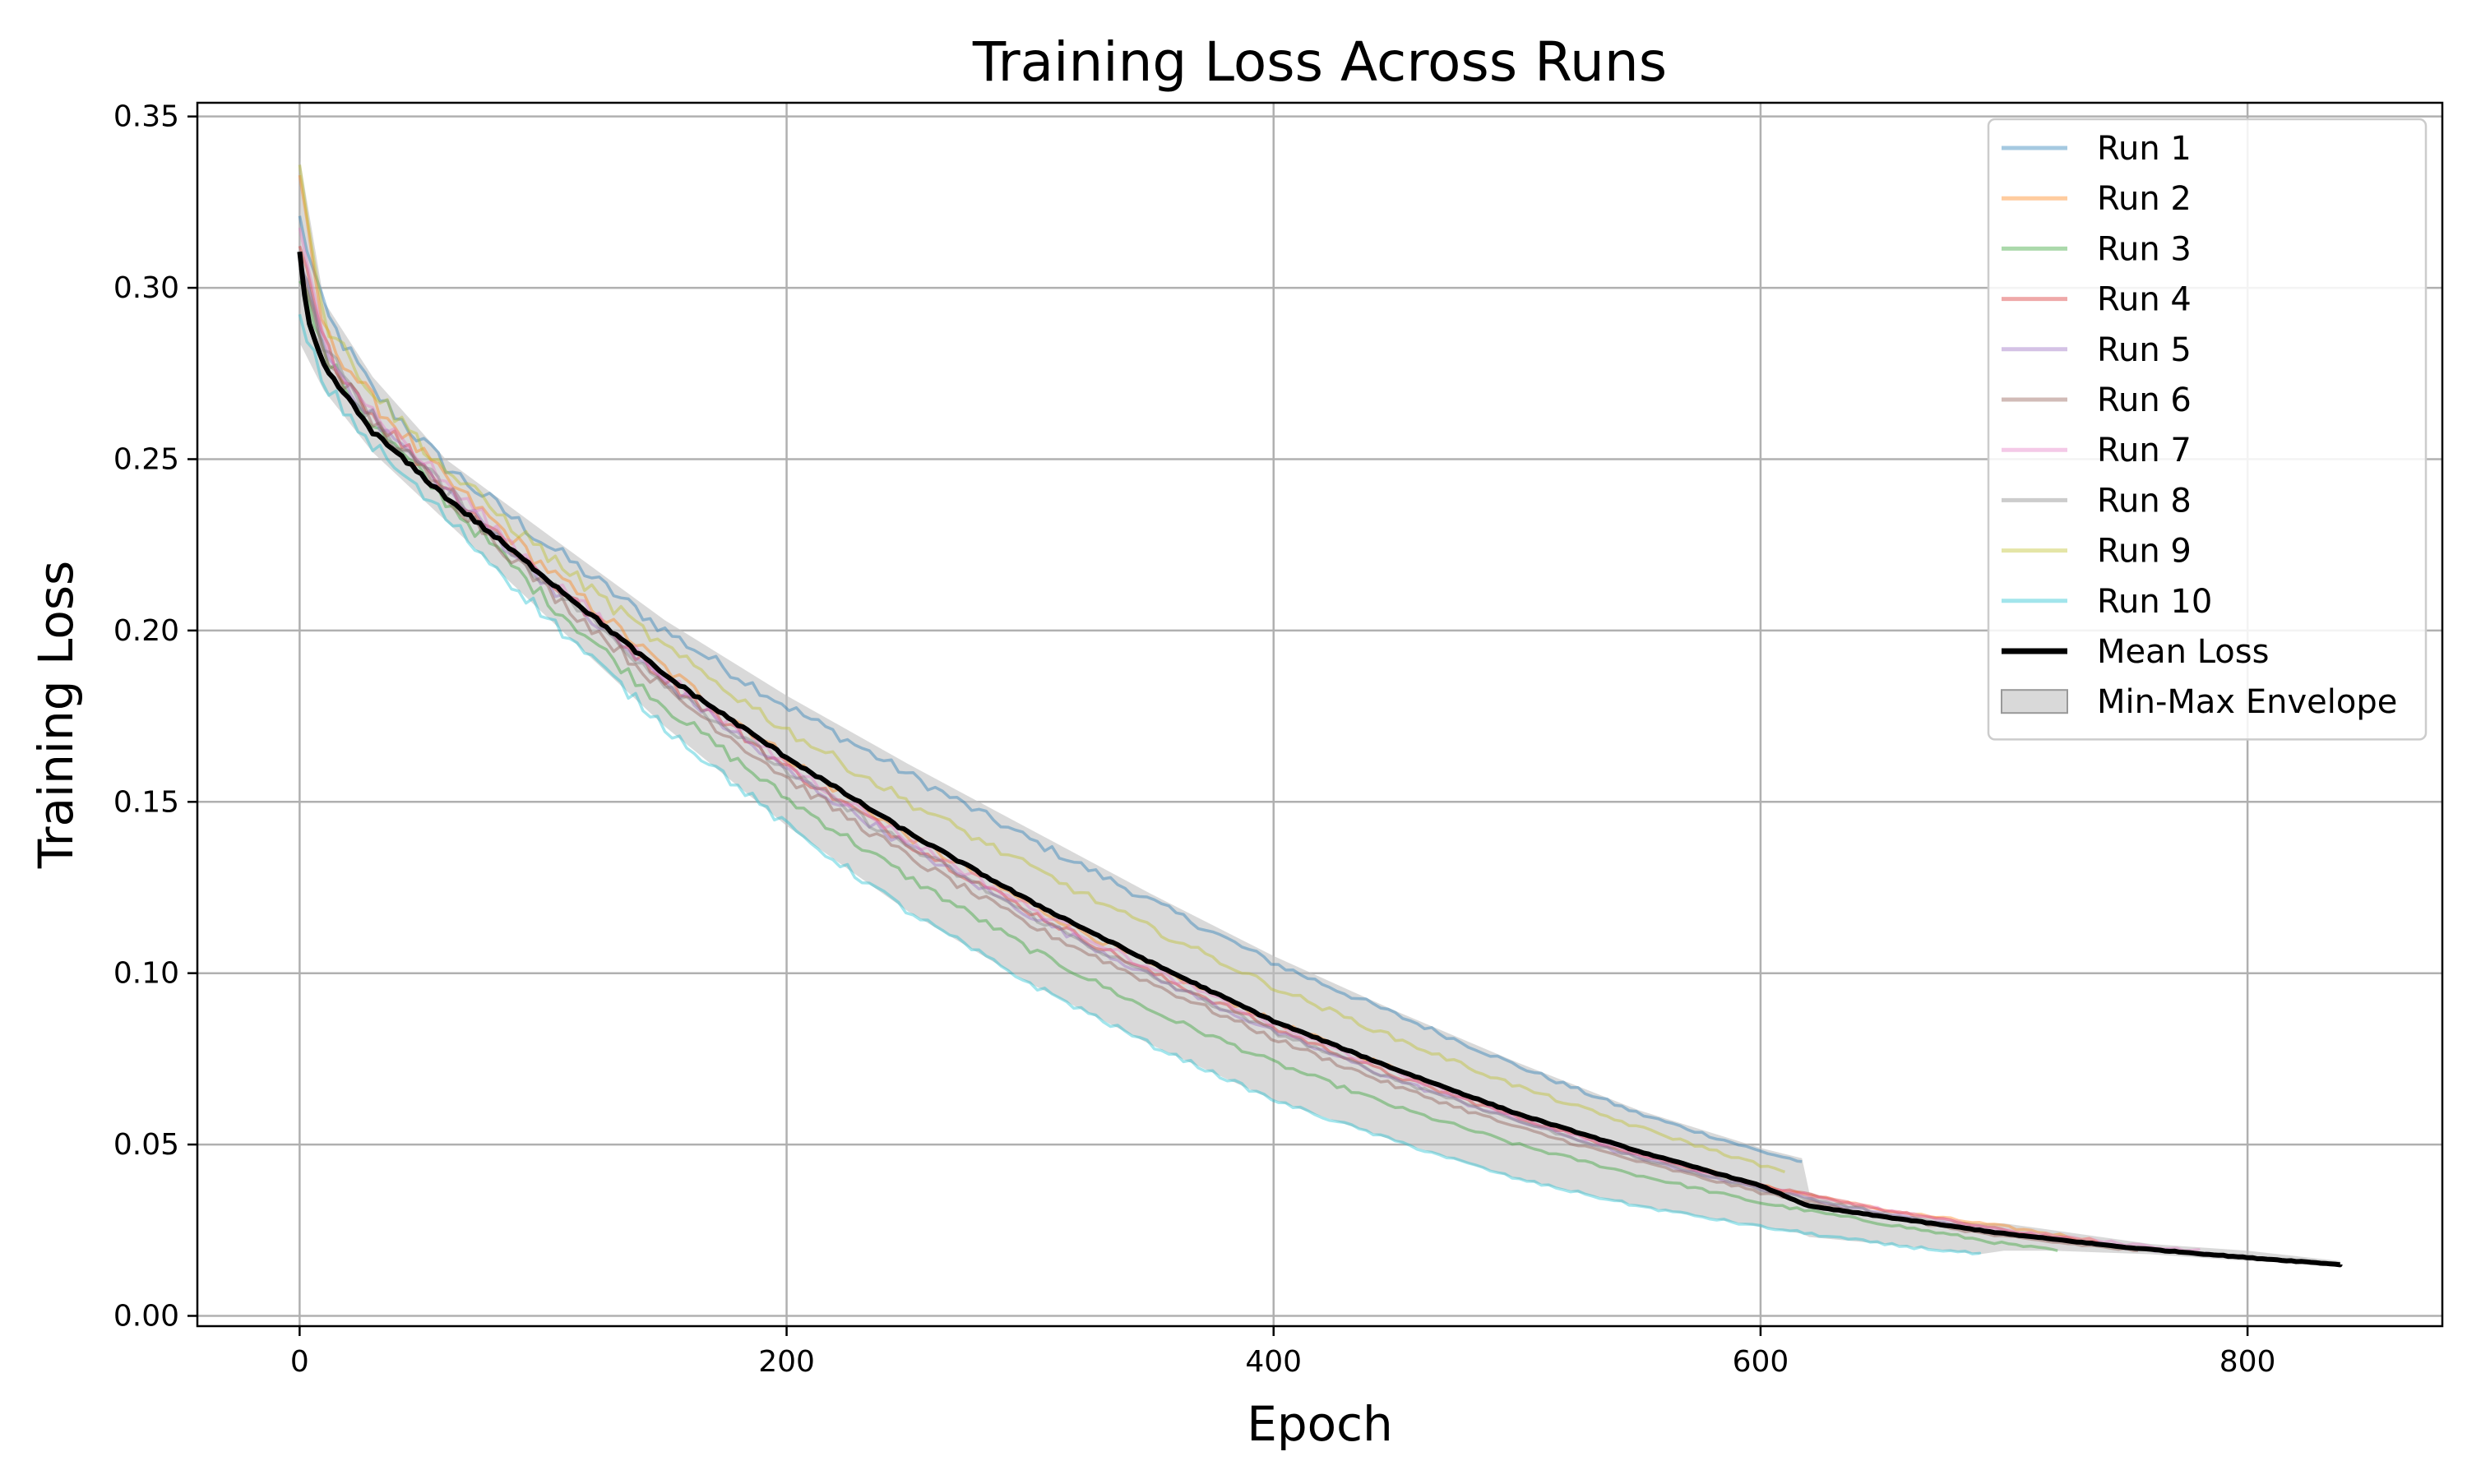  Describe the element at coordinates (1319, 62) in the screenshot. I see `chart-title: Training Loss Across Runs` at that location.